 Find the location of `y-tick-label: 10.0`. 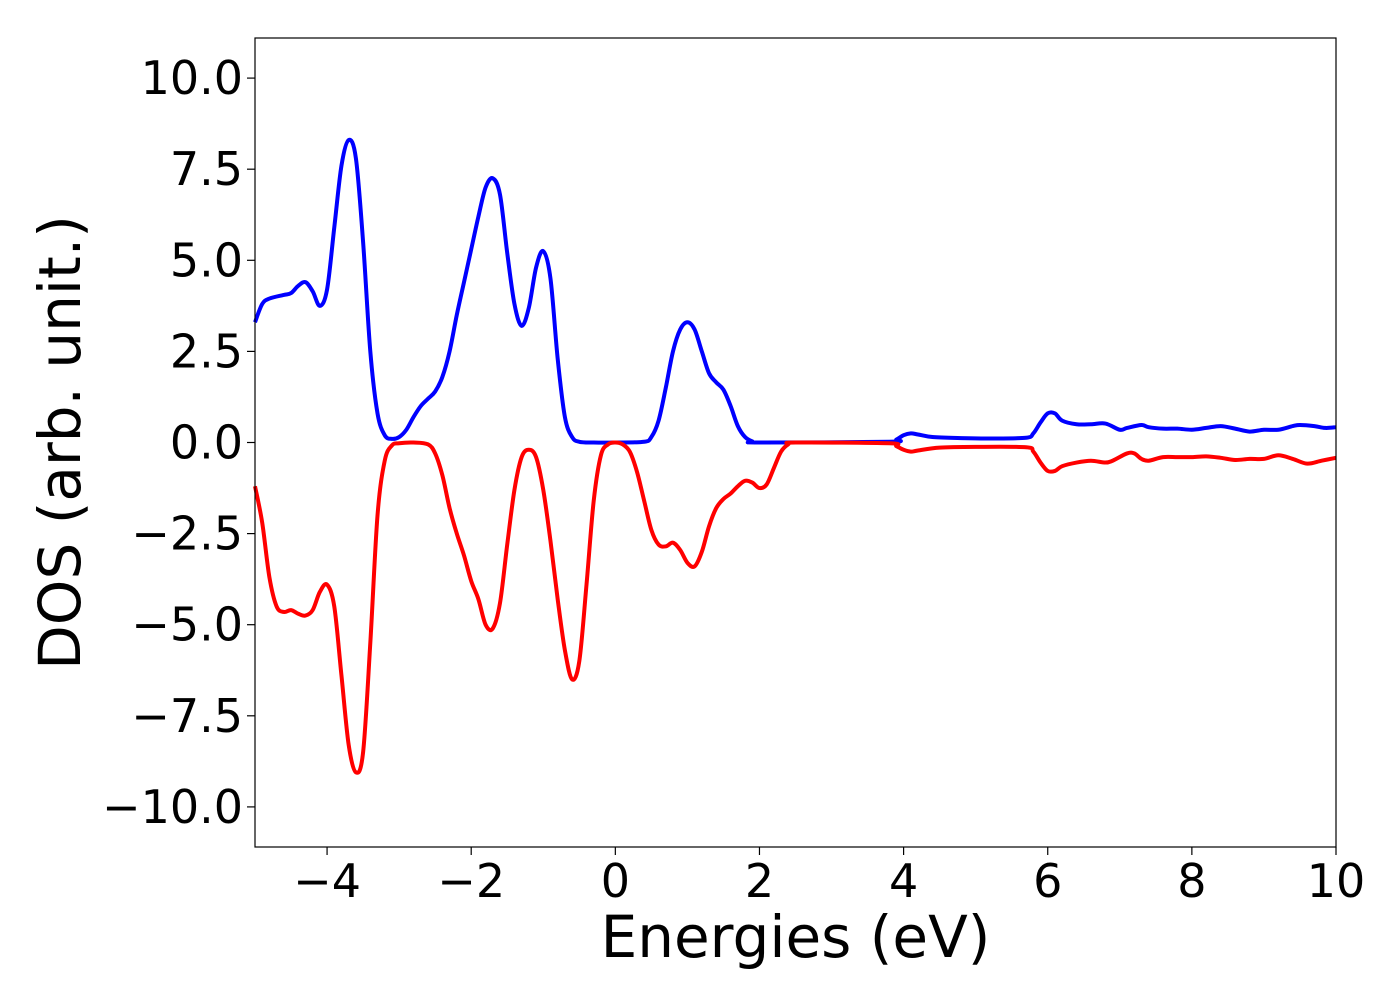

y-tick-label: 10.0 is located at coordinates (192, 78).